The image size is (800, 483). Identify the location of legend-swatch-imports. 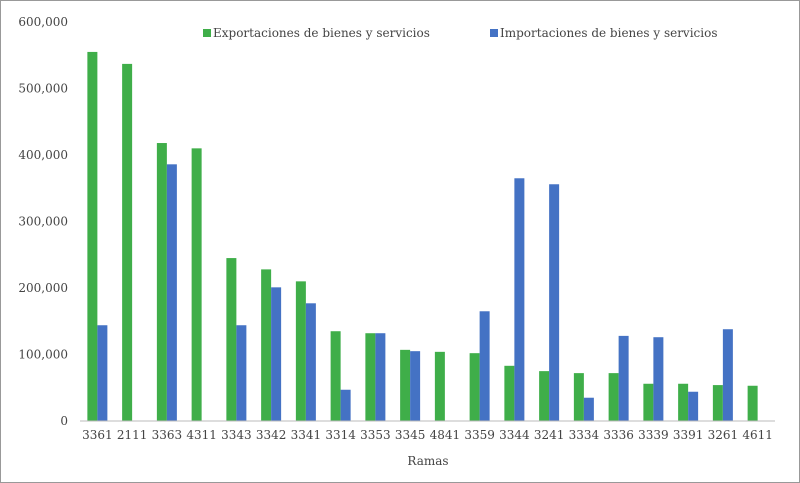
(494, 33).